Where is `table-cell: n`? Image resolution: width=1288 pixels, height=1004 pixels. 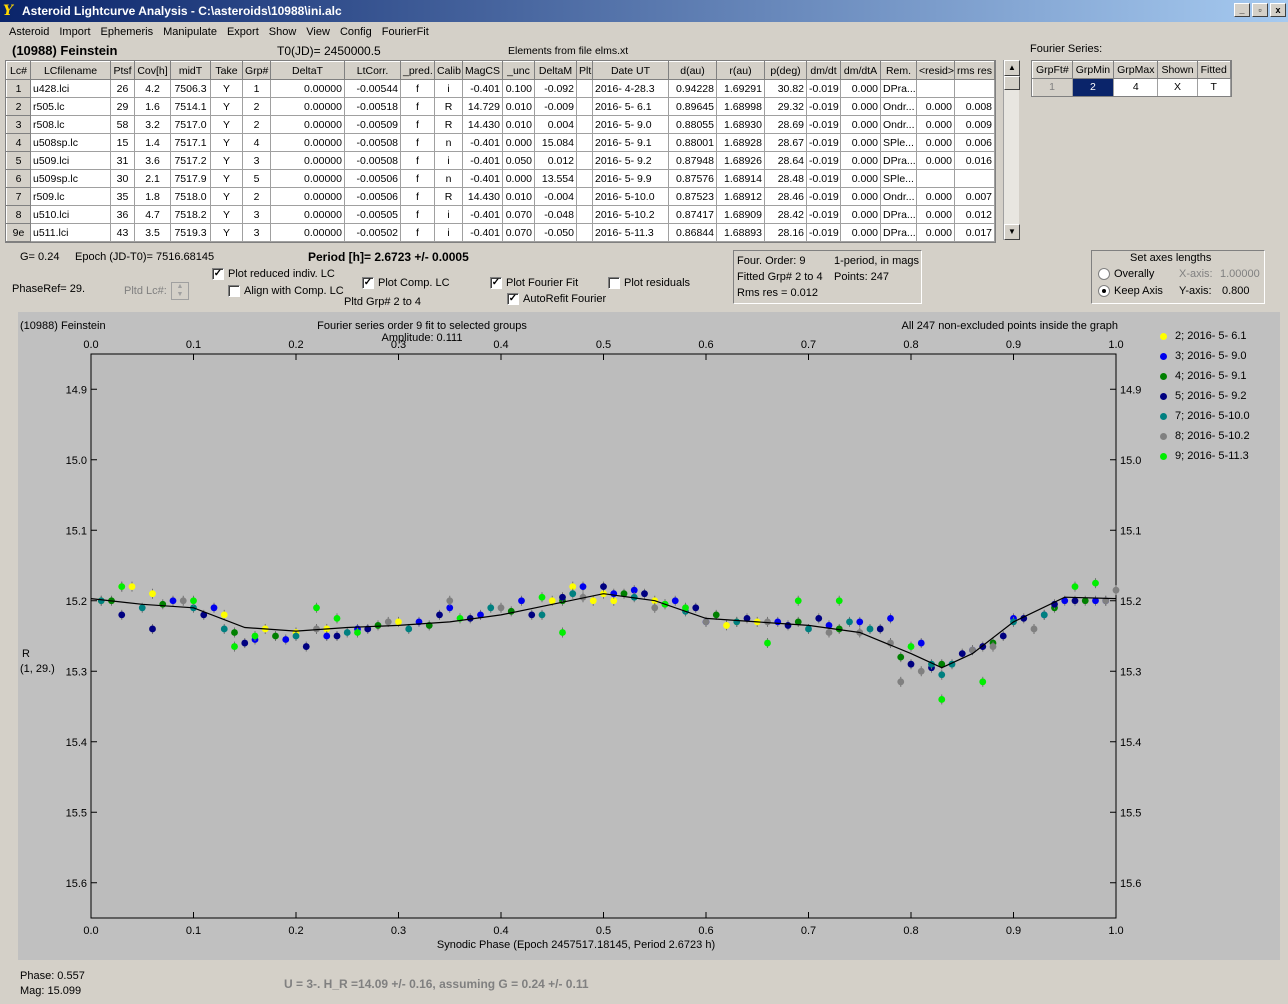
table-cell: n is located at coordinates (448, 178).